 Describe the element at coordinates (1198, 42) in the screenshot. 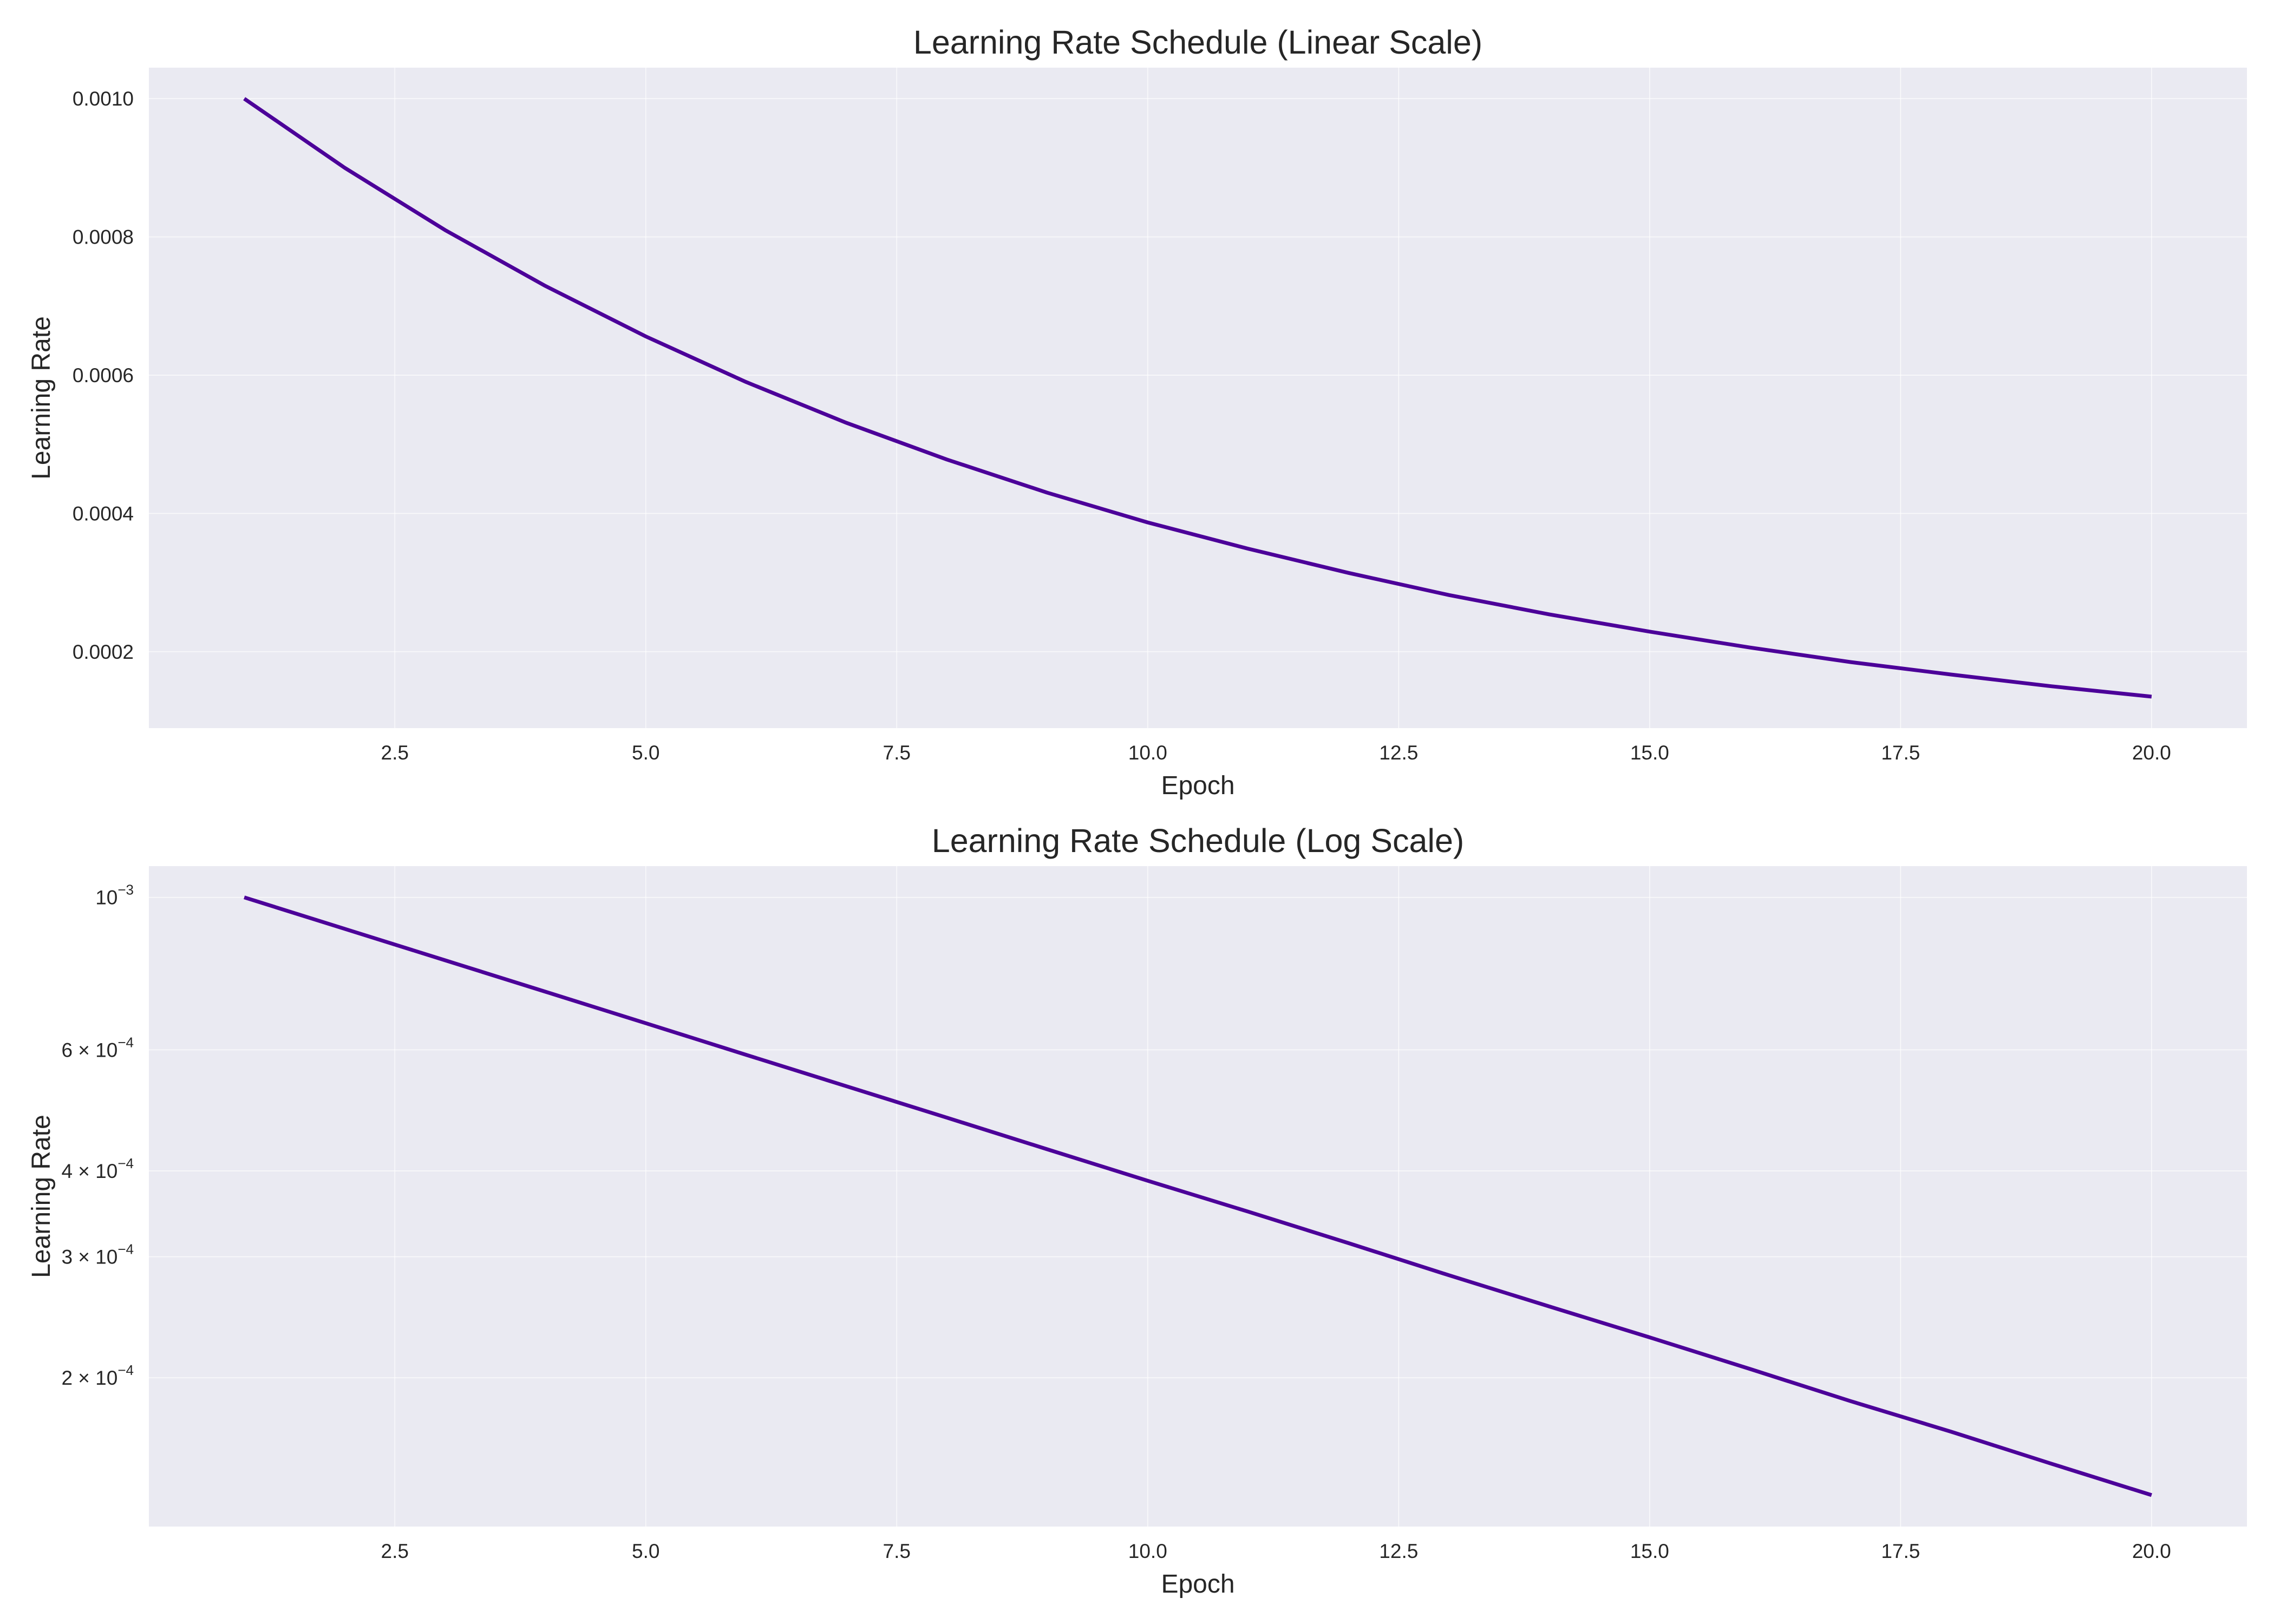

I see `chart-title: Learning Rate Schedule (Linear Scale)` at that location.